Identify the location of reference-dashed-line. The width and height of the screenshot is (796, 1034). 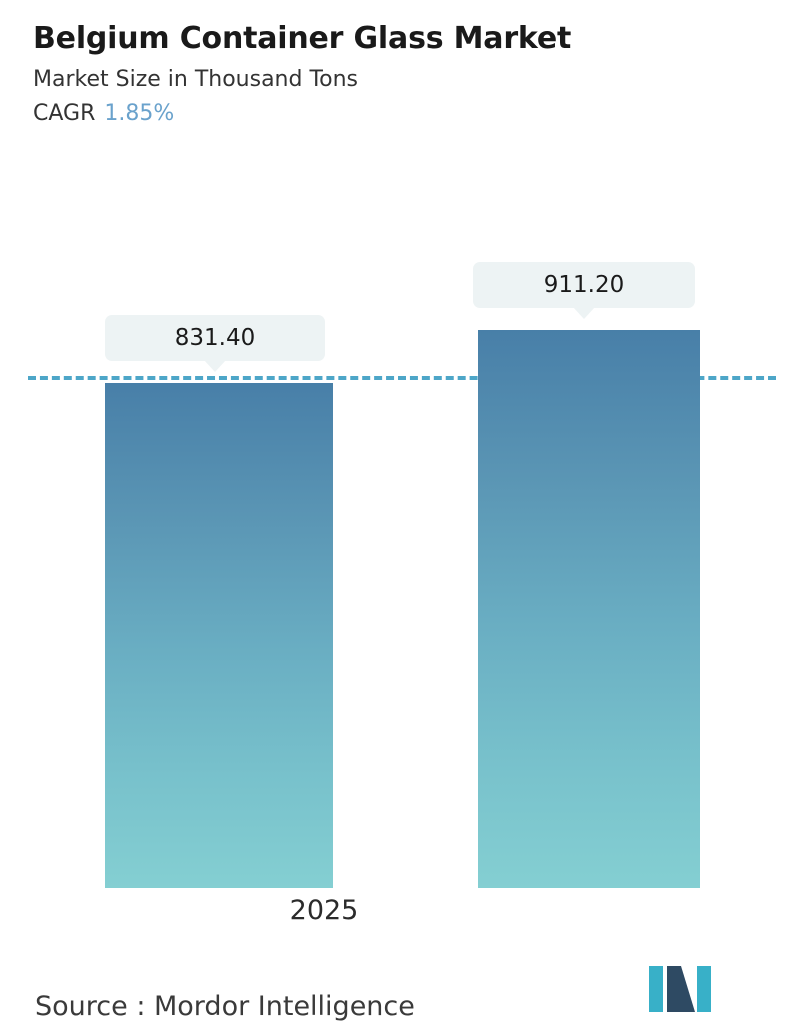
(402, 378).